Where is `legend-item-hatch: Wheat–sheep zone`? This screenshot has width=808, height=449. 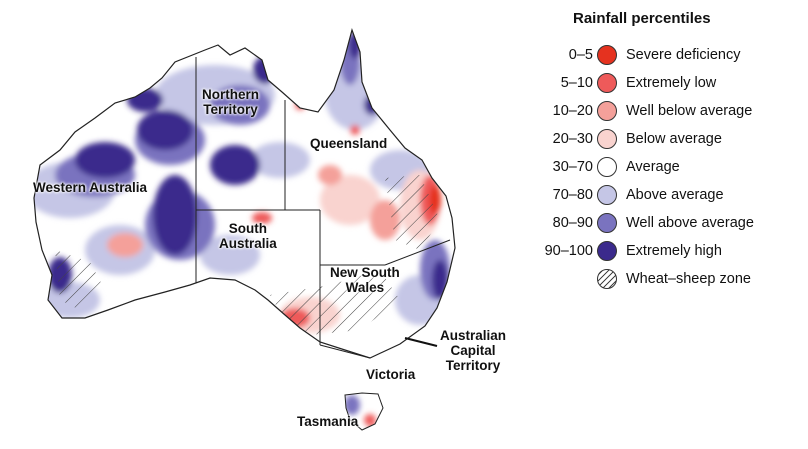 legend-item-hatch: Wheat–sheep zone is located at coordinates (650, 280).